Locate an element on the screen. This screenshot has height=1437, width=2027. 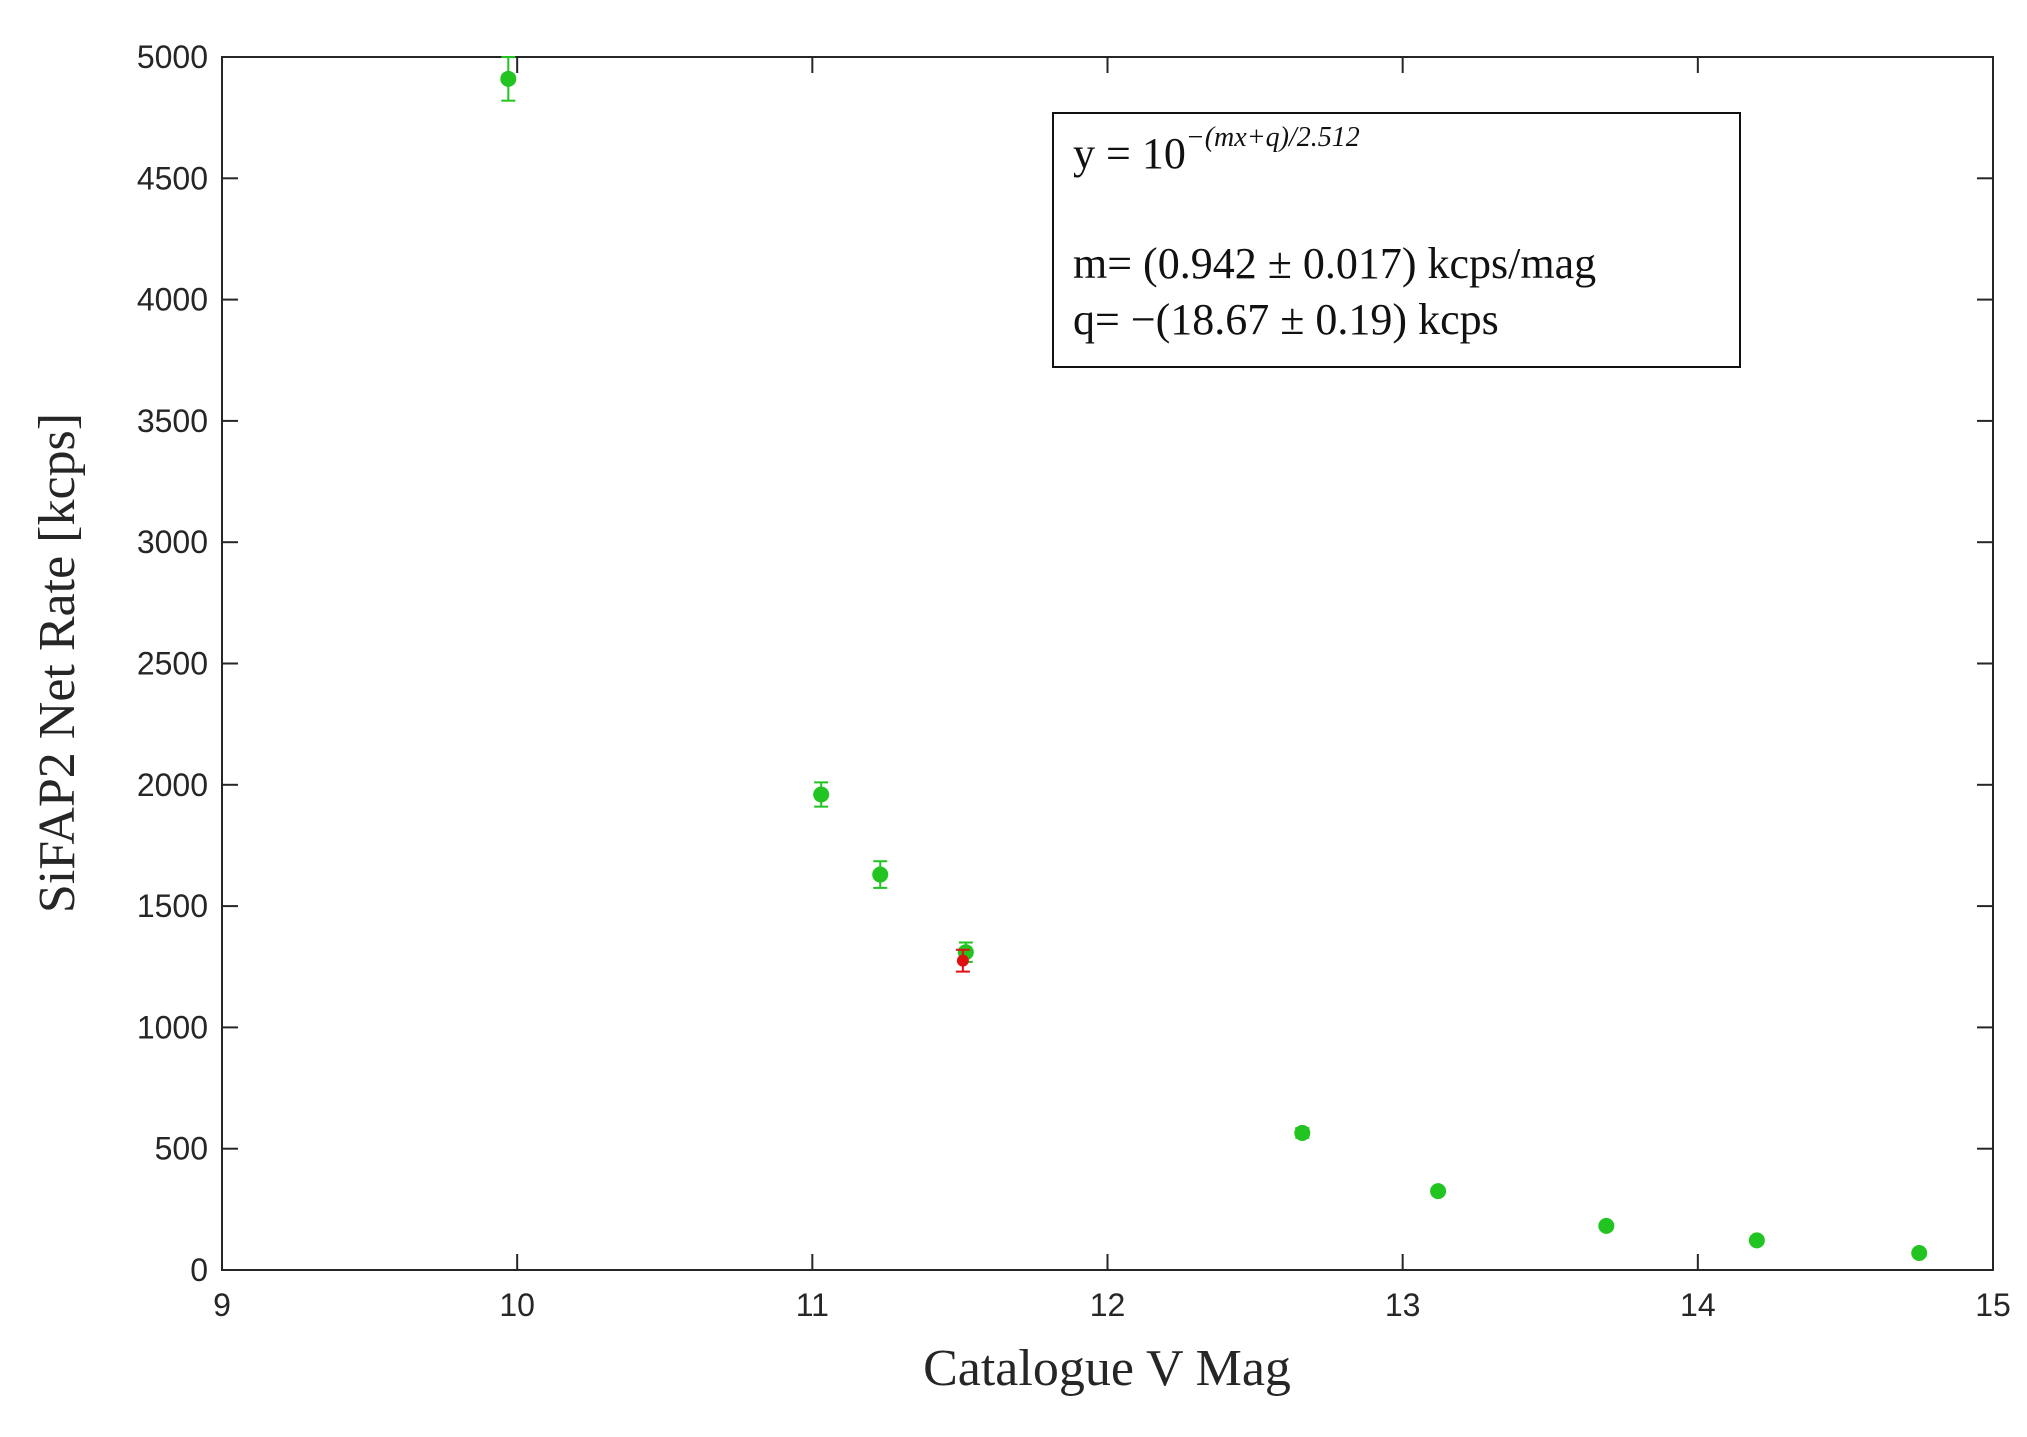
legend-frame is located at coordinates (1396, 240).